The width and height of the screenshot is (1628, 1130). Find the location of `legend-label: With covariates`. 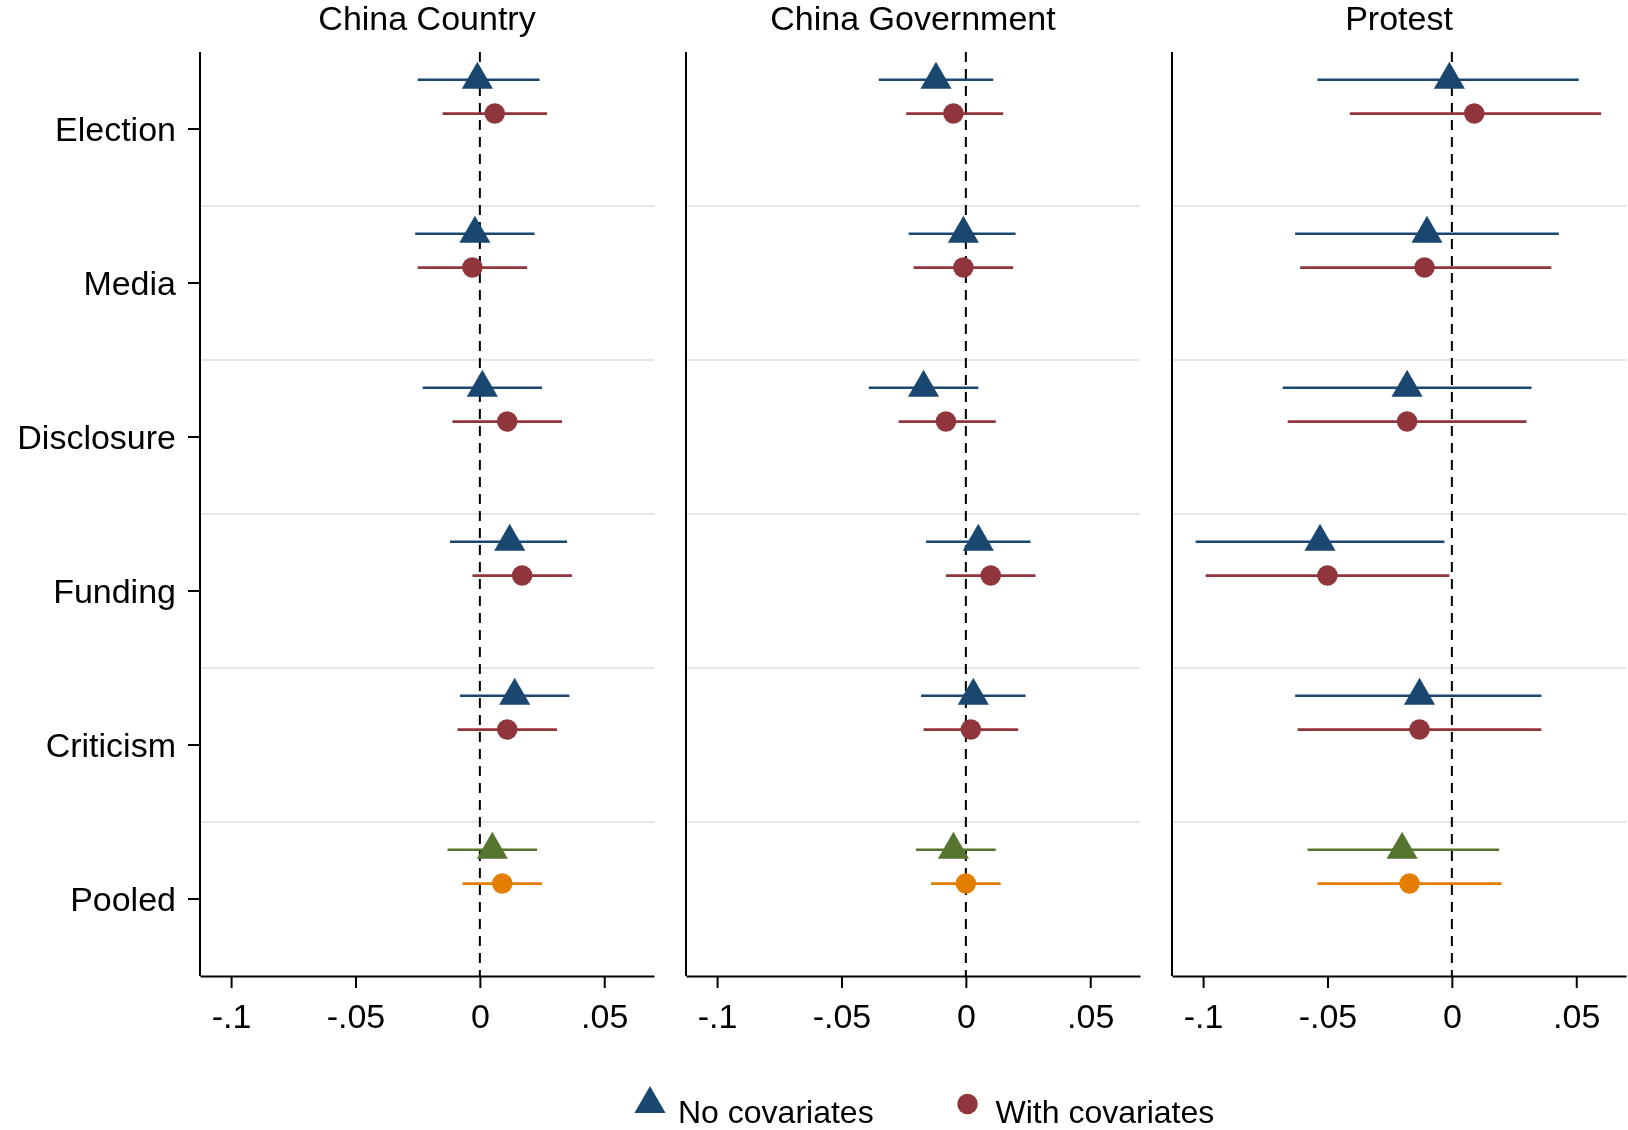

legend-label: With covariates is located at coordinates (1105, 1112).